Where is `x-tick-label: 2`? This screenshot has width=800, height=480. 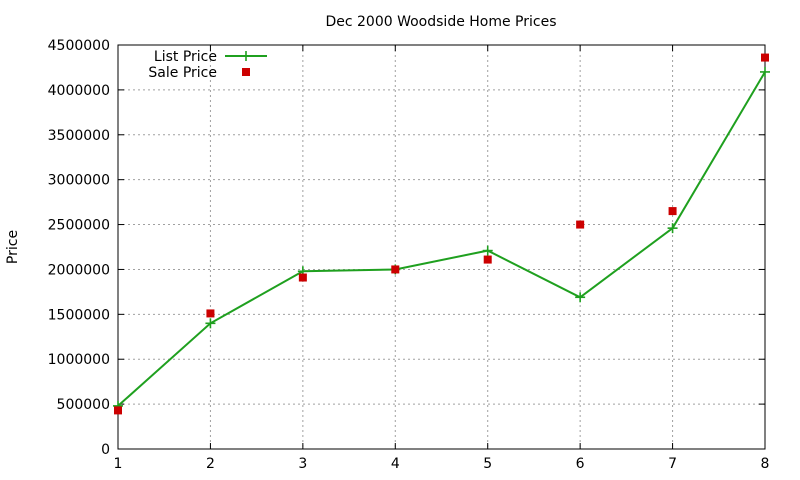 x-tick-label: 2 is located at coordinates (210, 464).